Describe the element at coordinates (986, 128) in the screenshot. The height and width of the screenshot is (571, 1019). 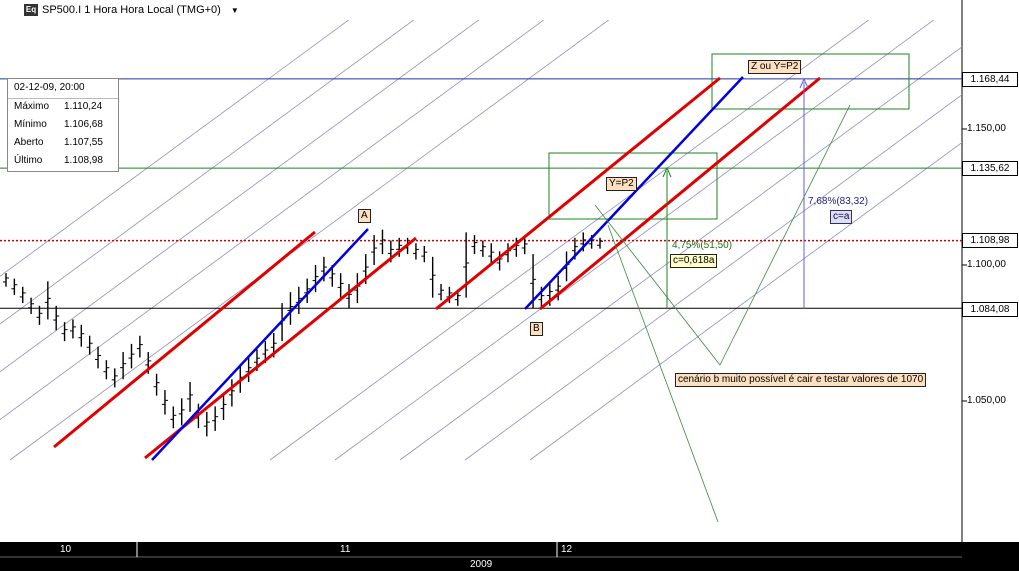
I see `y-tick-label: 1.150,00` at that location.